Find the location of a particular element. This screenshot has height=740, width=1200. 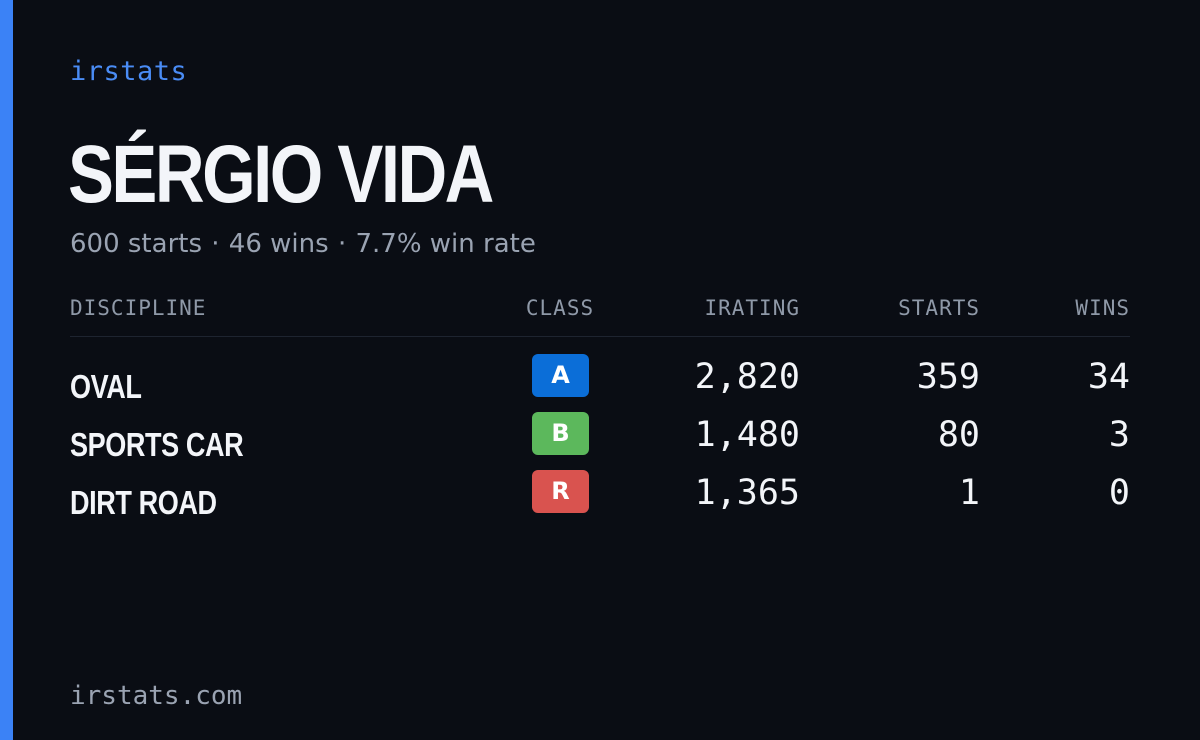

player-summary: 600 starts · 46 wins · 7.7% win rate is located at coordinates (303, 244).